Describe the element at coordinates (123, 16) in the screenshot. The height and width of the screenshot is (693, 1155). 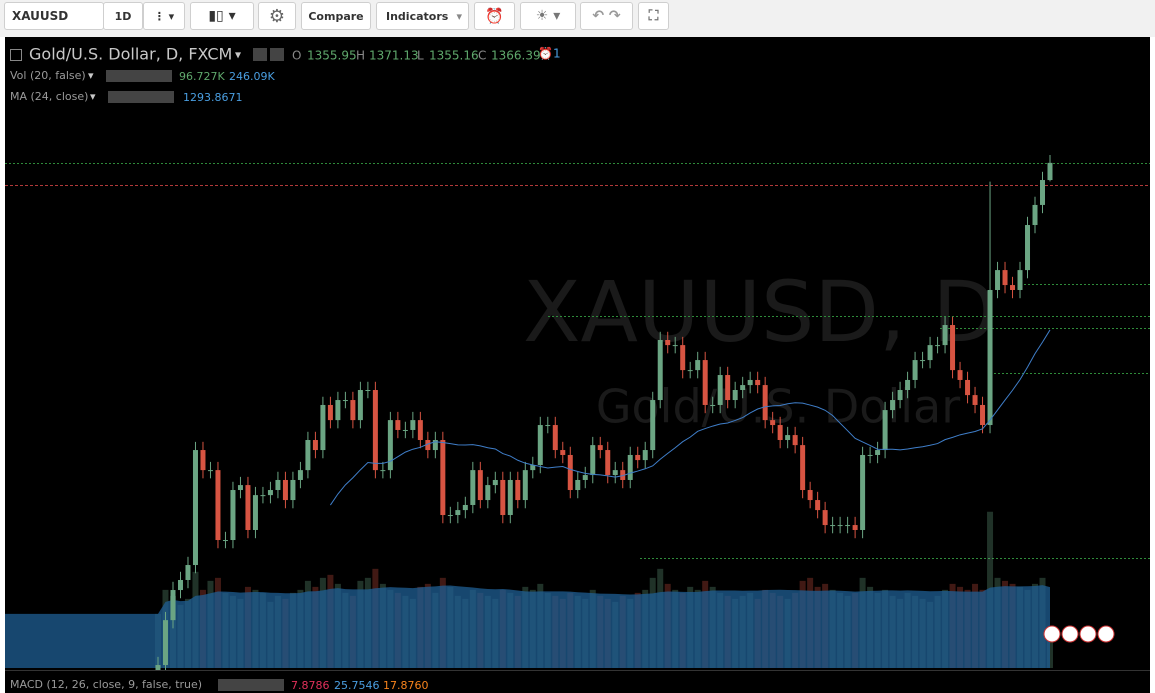
I see `interval-button: 1D` at that location.